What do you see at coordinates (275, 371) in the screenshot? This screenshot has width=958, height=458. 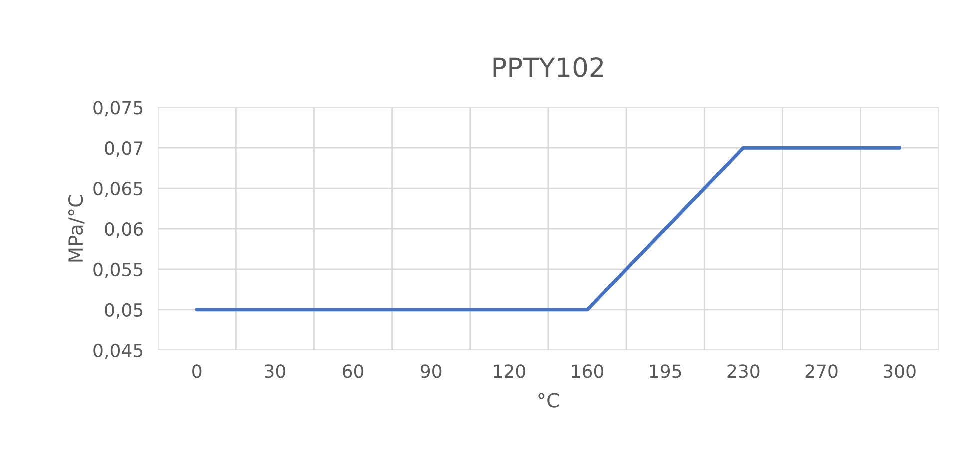 I see `x-tick-label: 30` at bounding box center [275, 371].